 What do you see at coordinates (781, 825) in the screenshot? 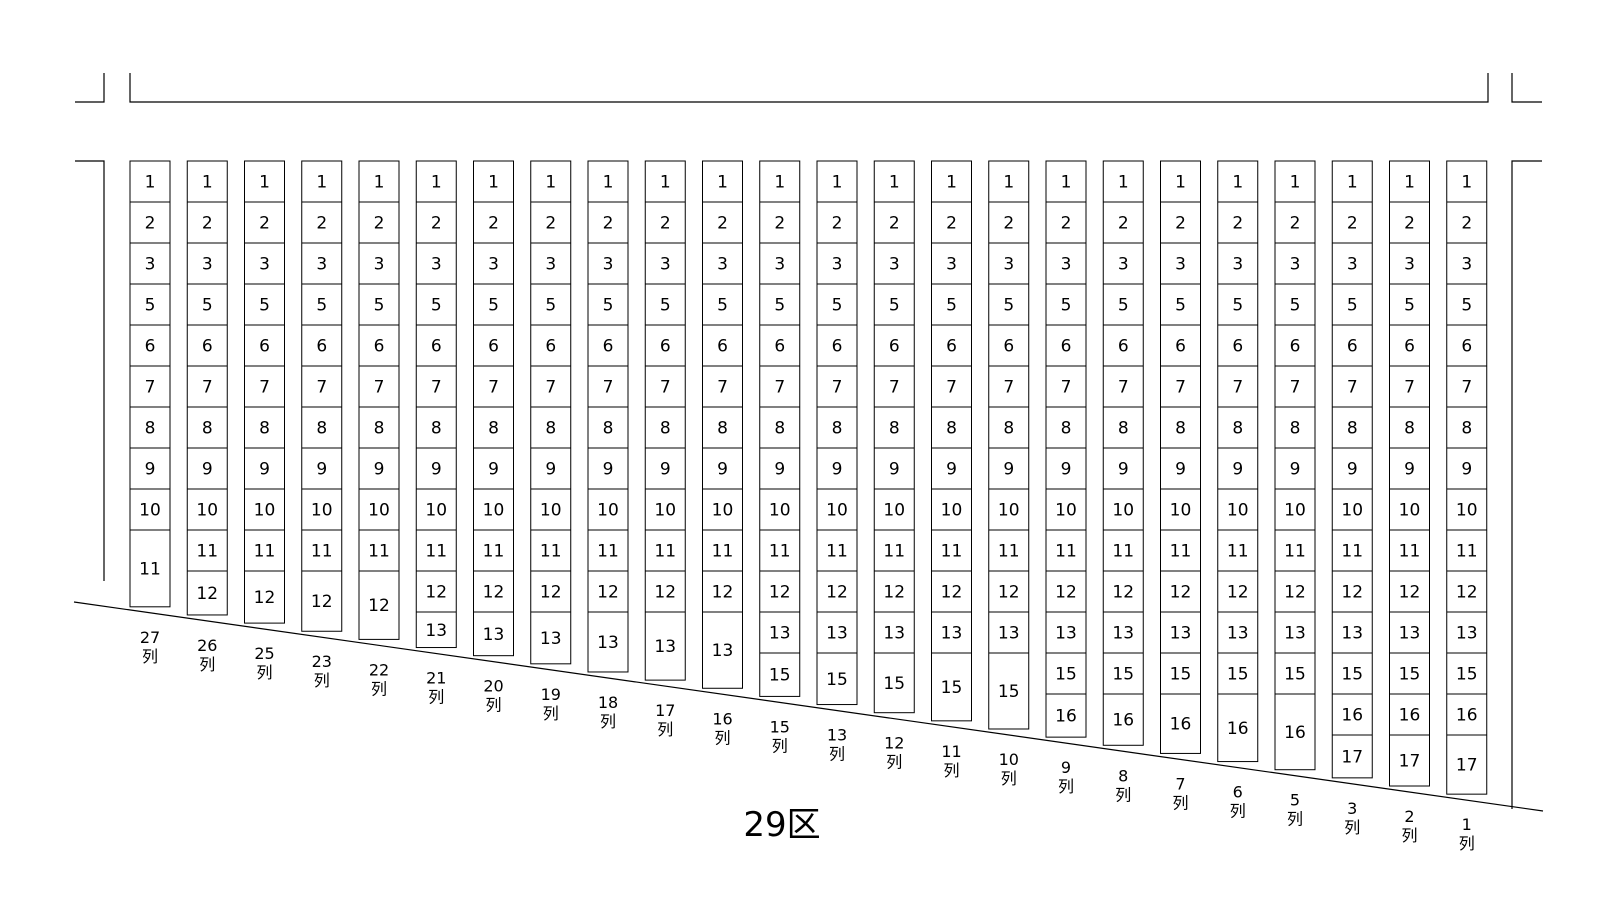
I see `section-label: 29区` at bounding box center [781, 825].